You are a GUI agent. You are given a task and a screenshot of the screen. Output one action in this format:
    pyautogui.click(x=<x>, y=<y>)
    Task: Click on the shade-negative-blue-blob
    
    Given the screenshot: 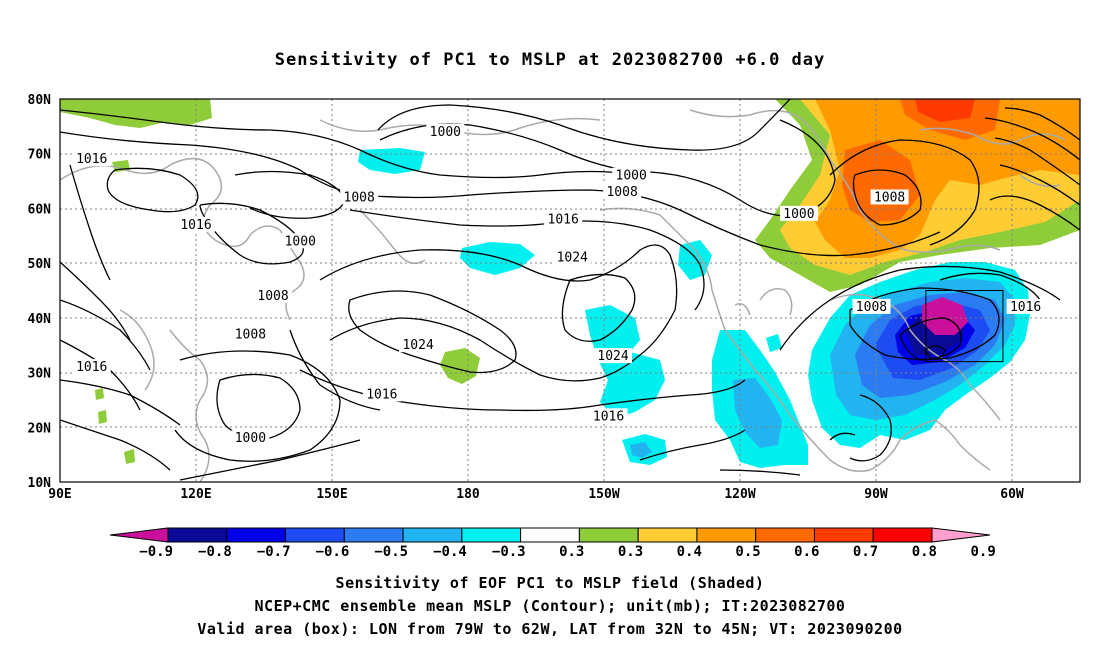 What is the action you would take?
    pyautogui.click(x=641, y=450)
    